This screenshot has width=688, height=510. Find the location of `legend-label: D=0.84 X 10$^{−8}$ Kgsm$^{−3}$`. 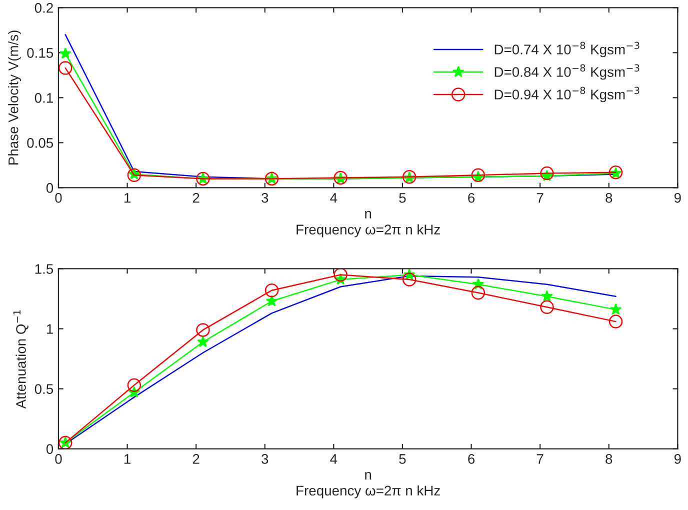

legend-label: D=0.84 X 10$^{−8}$ Kgsm$^{−3}$ is located at coordinates (567, 72).